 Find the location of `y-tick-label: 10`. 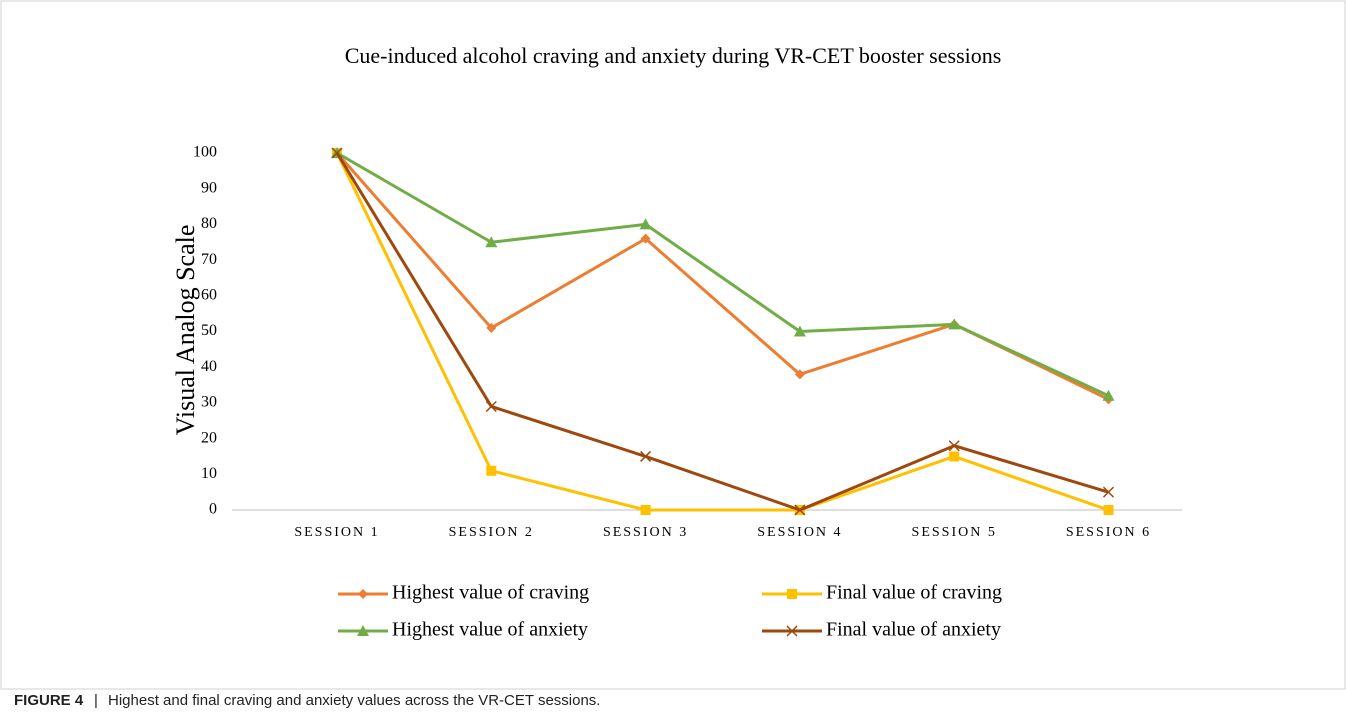

y-tick-label: 10 is located at coordinates (209, 473).